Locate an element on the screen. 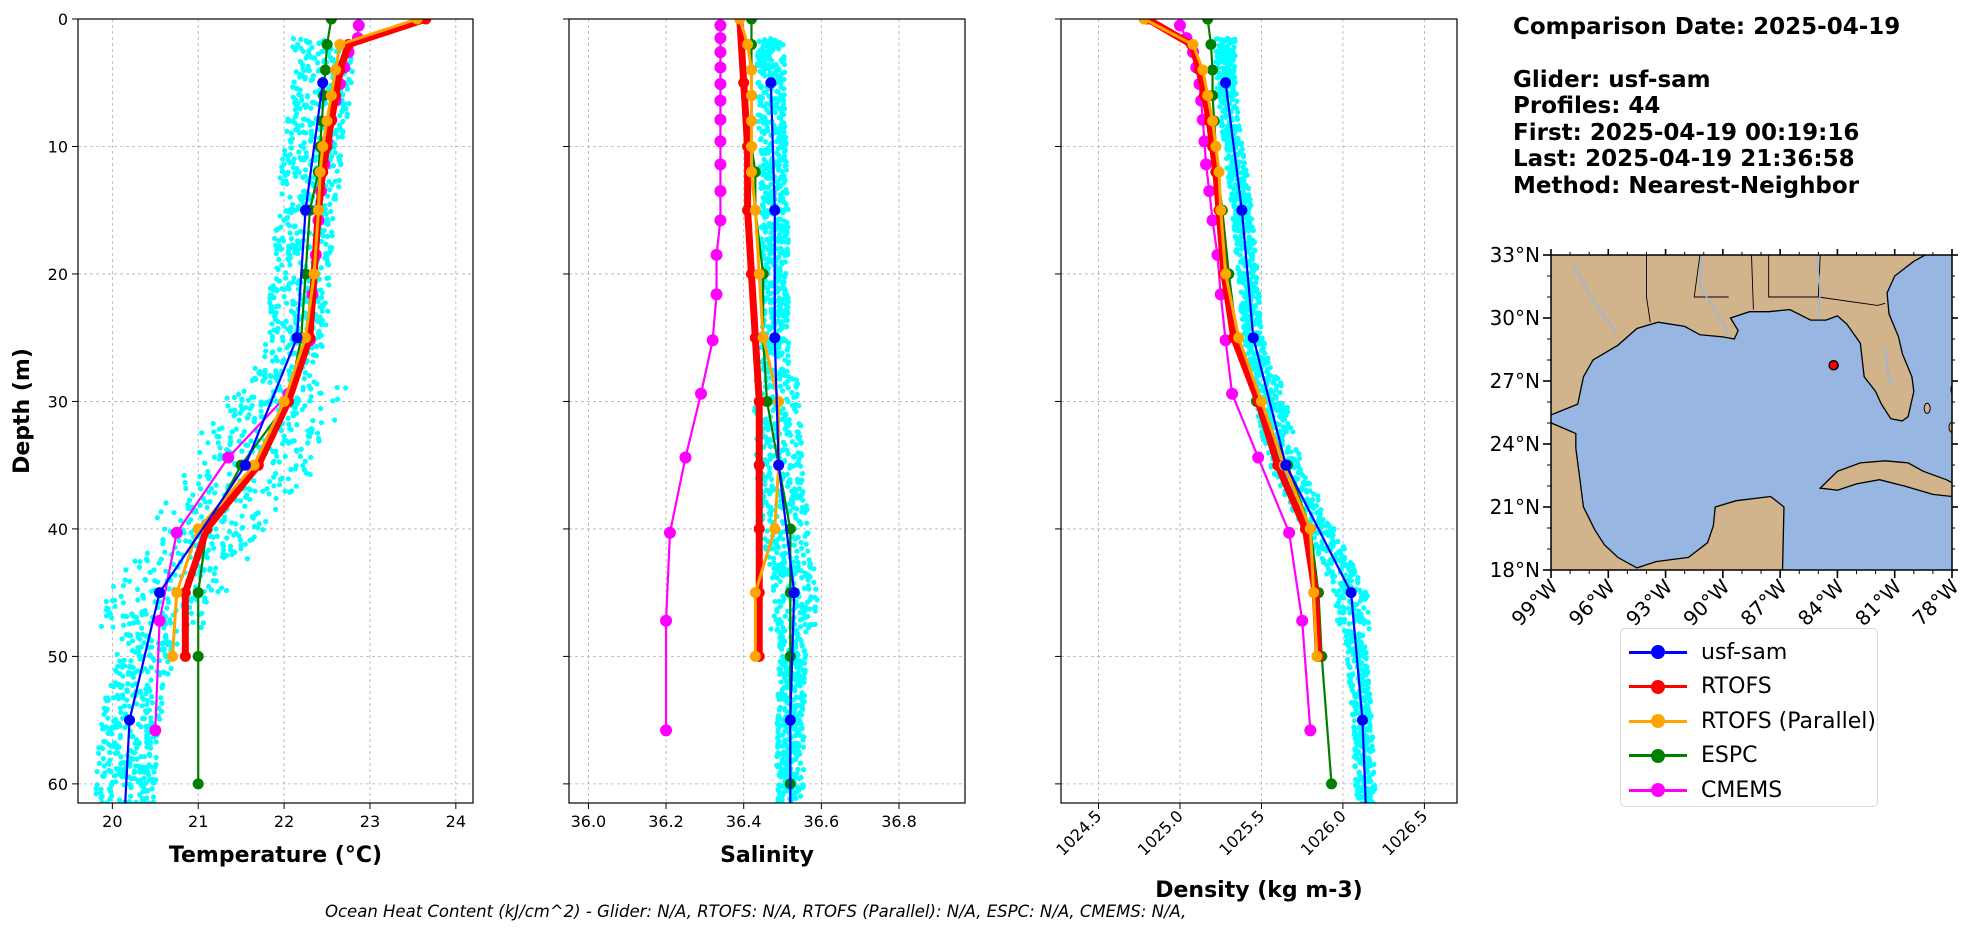 This screenshot has height=934, width=1987. method: Method: Nearest-Neighbor is located at coordinates (1686, 185).